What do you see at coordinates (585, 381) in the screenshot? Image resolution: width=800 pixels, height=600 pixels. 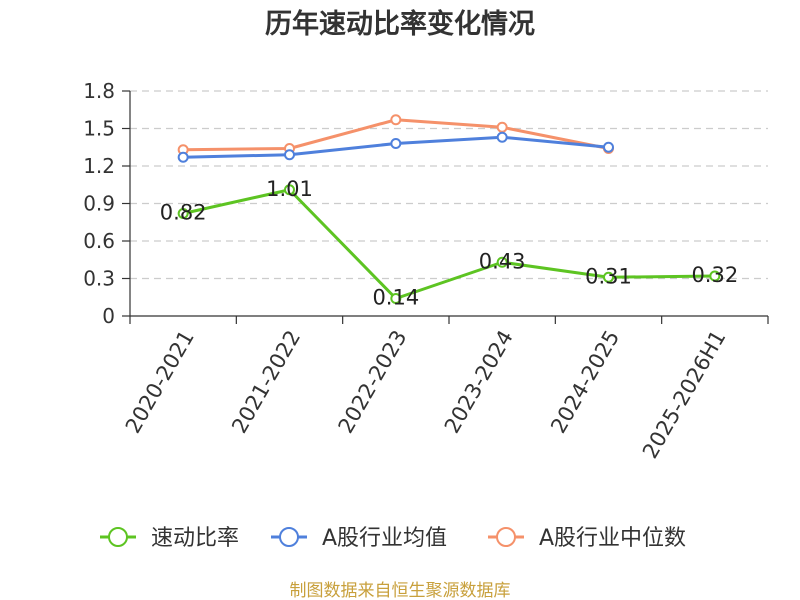 I see `x-tick-label: 2024-2025` at bounding box center [585, 381].